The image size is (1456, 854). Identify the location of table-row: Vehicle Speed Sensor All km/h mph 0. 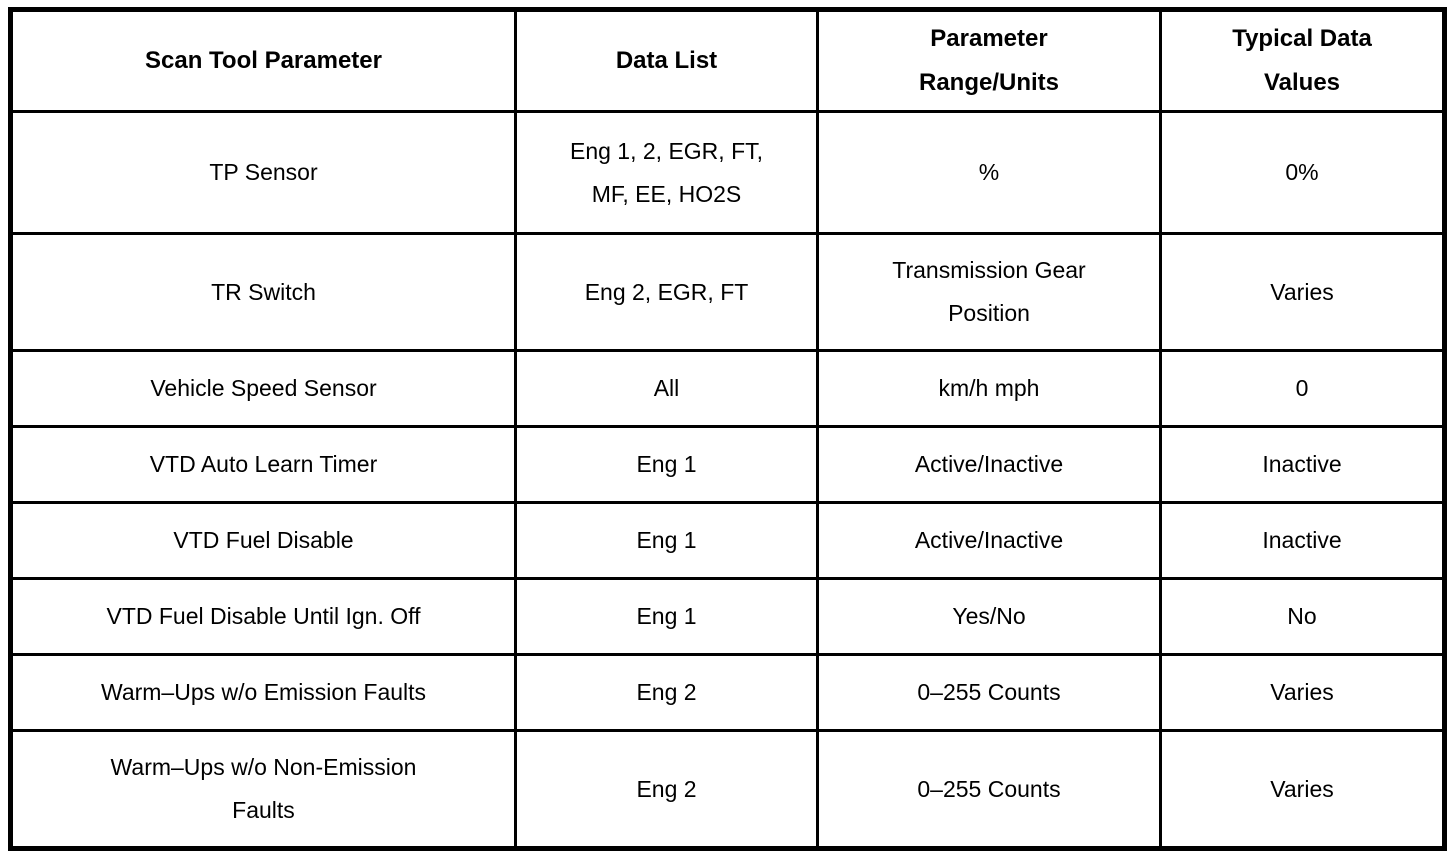
(727, 388).